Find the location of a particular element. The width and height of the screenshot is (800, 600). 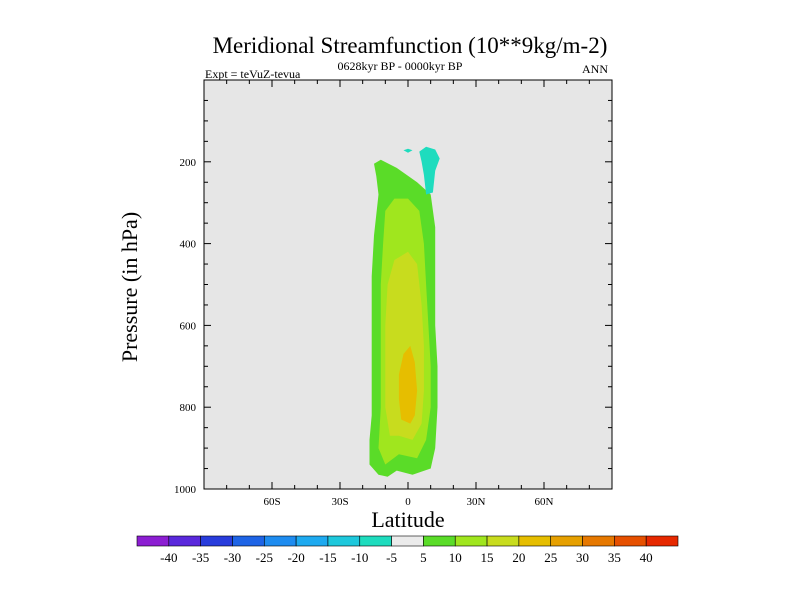

x-tick-label: 60N is located at coordinates (544, 502).